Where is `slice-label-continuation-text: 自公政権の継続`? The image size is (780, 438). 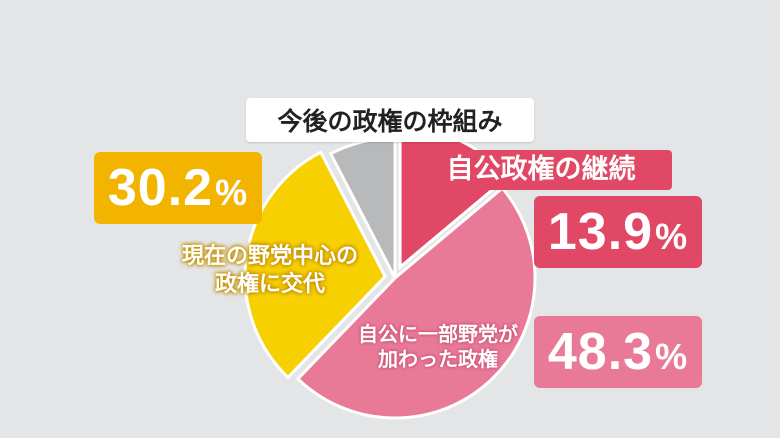 slice-label-continuation-text: 自公政権の継続 is located at coordinates (541, 170).